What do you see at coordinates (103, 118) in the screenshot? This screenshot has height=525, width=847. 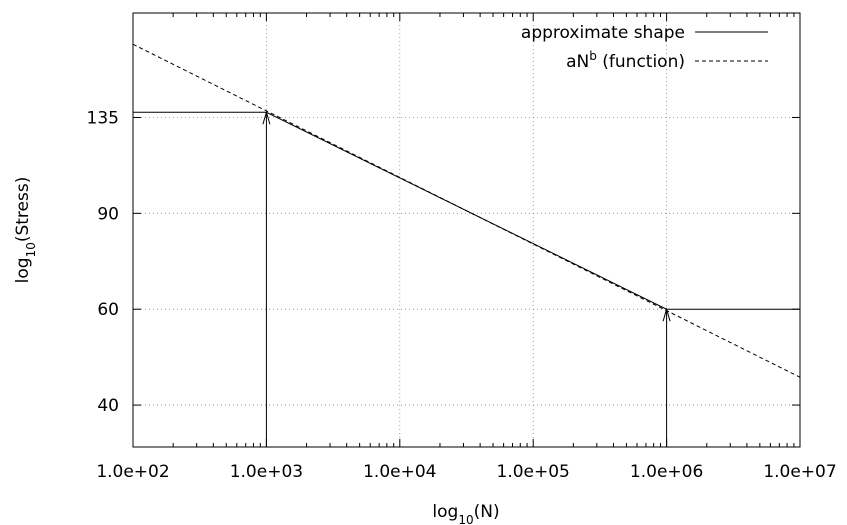 I see `y-tick-label: 135` at bounding box center [103, 118].